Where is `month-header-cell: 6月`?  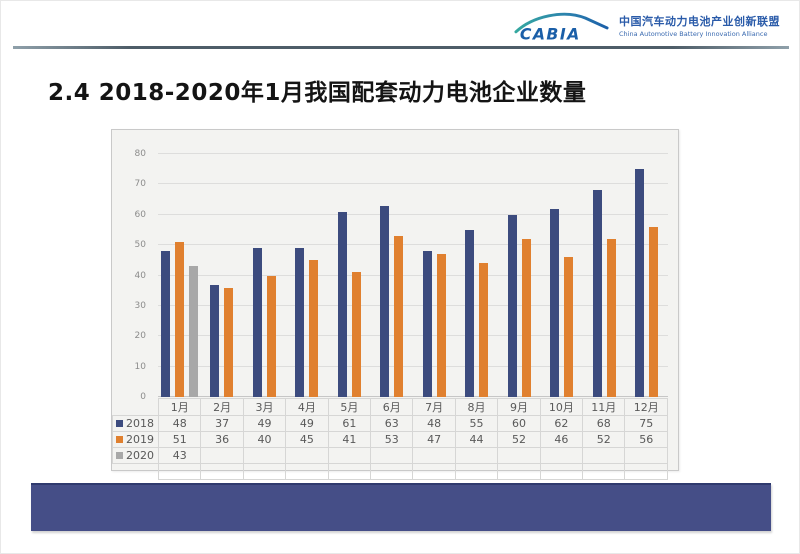 month-header-cell: 6月 is located at coordinates (392, 407).